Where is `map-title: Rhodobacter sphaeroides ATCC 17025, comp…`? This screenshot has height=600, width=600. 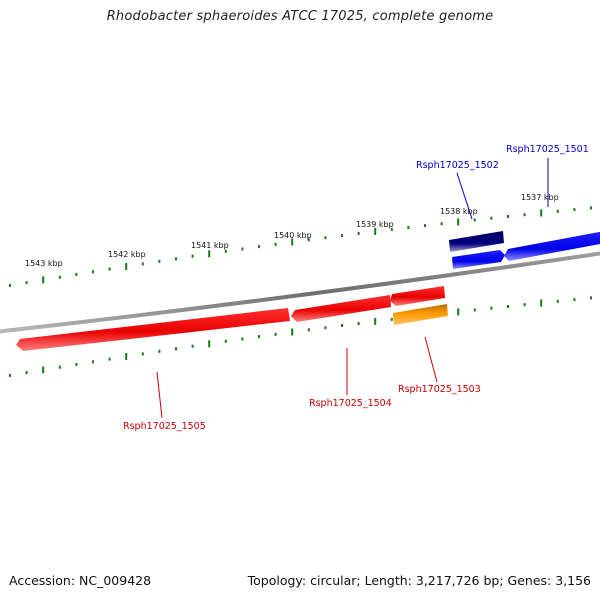
map-title: Rhodobacter sphaeroides ATCC 17025, comp… is located at coordinates (300, 16).